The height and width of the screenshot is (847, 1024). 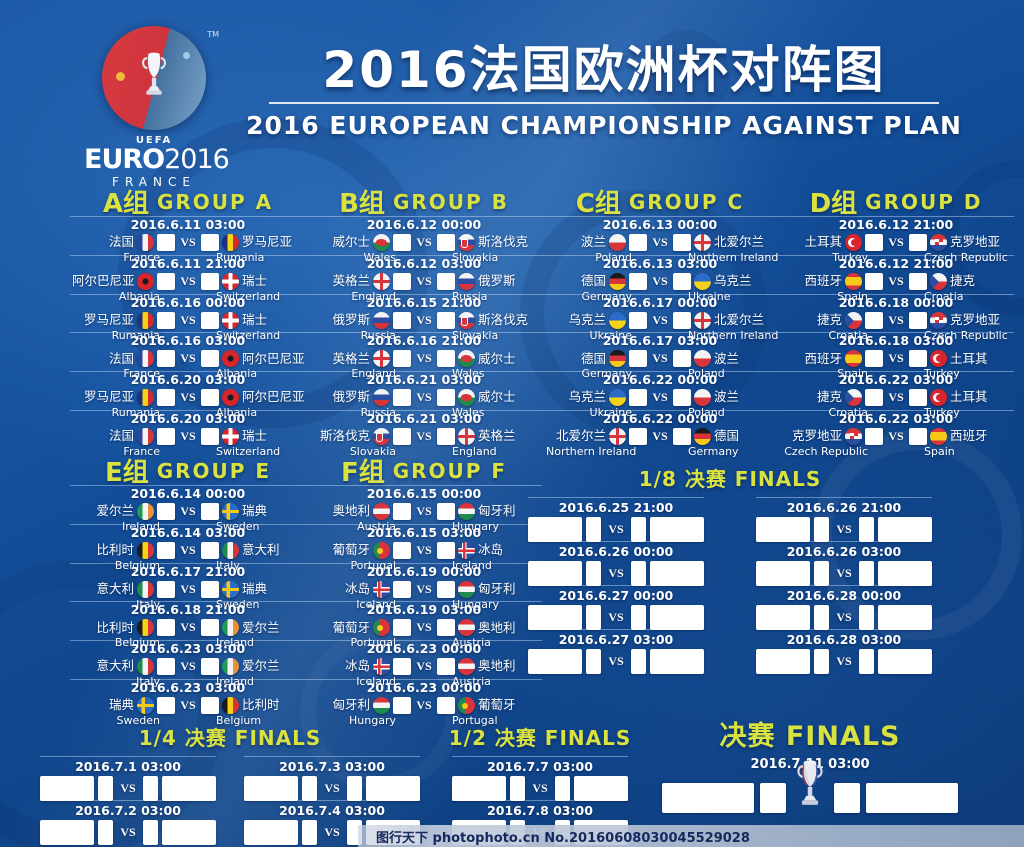 I want to click on away-team-name-en: Ukraine, so click(x=709, y=296).